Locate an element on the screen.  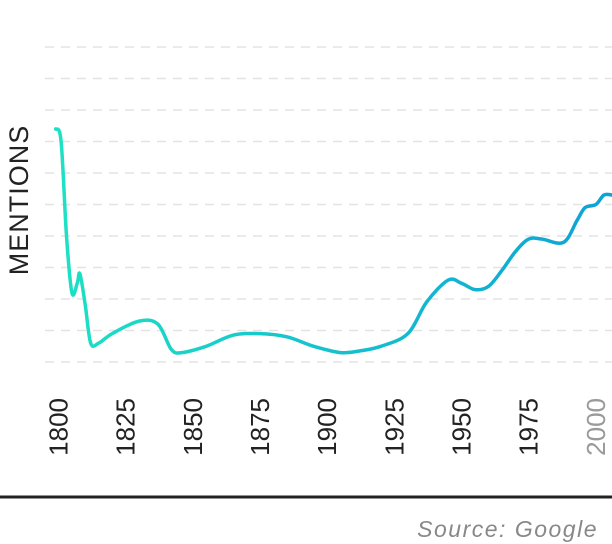
x-tick-label: 2000 is located at coordinates (596, 427).